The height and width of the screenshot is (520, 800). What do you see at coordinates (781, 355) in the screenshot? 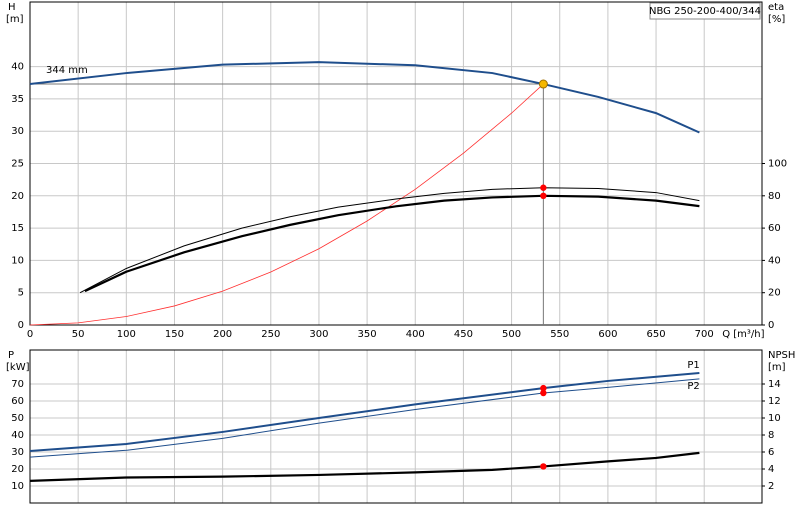
I see `y2-axis-label: NPSH` at bounding box center [781, 355].